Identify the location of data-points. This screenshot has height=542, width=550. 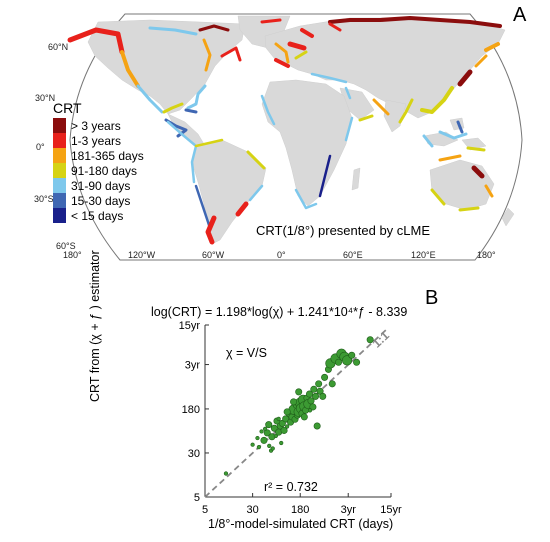
(298, 406).